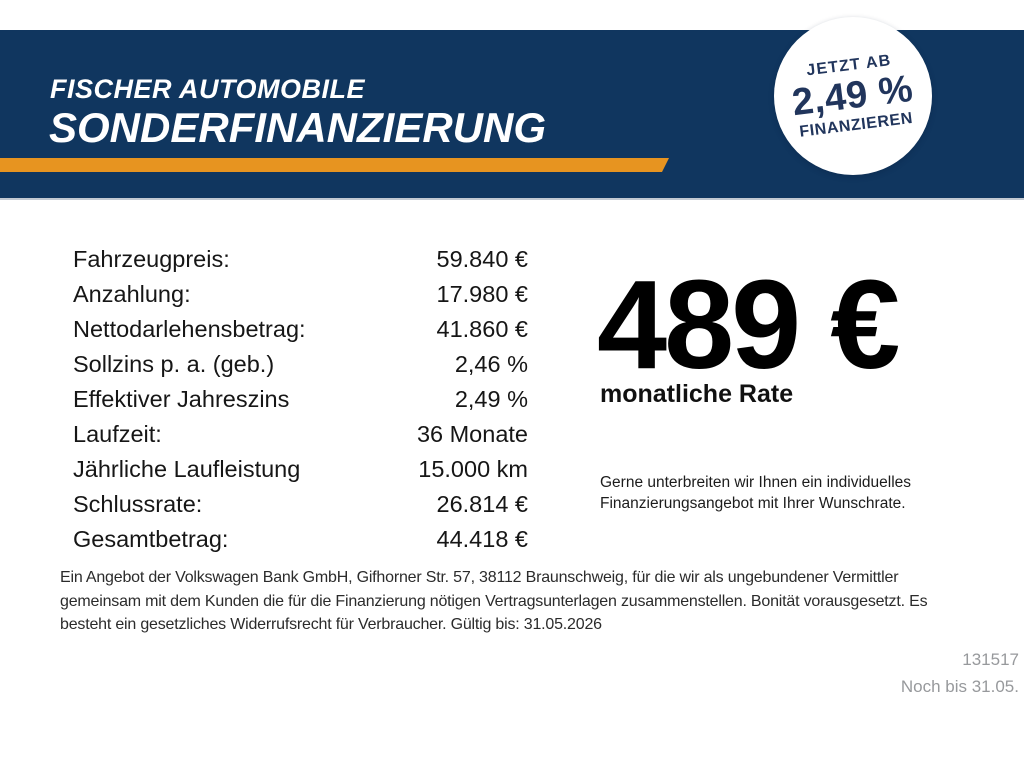  I want to click on financing-value: 36 Monate, so click(472, 434).